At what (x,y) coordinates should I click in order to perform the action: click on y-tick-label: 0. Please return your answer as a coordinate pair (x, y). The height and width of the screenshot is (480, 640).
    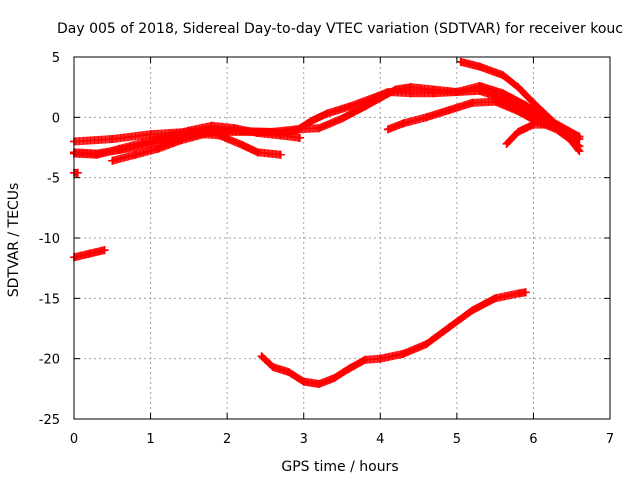
    Looking at the image, I should click on (56, 118).